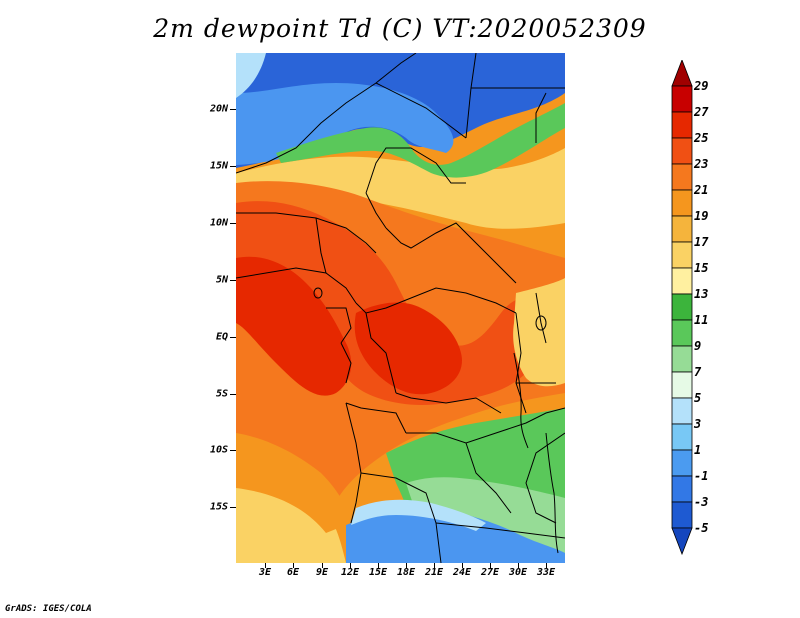 Image resolution: width=800 pixels, height=618 pixels. Describe the element at coordinates (221, 337) in the screenshot. I see `lat-label: EQ` at that location.